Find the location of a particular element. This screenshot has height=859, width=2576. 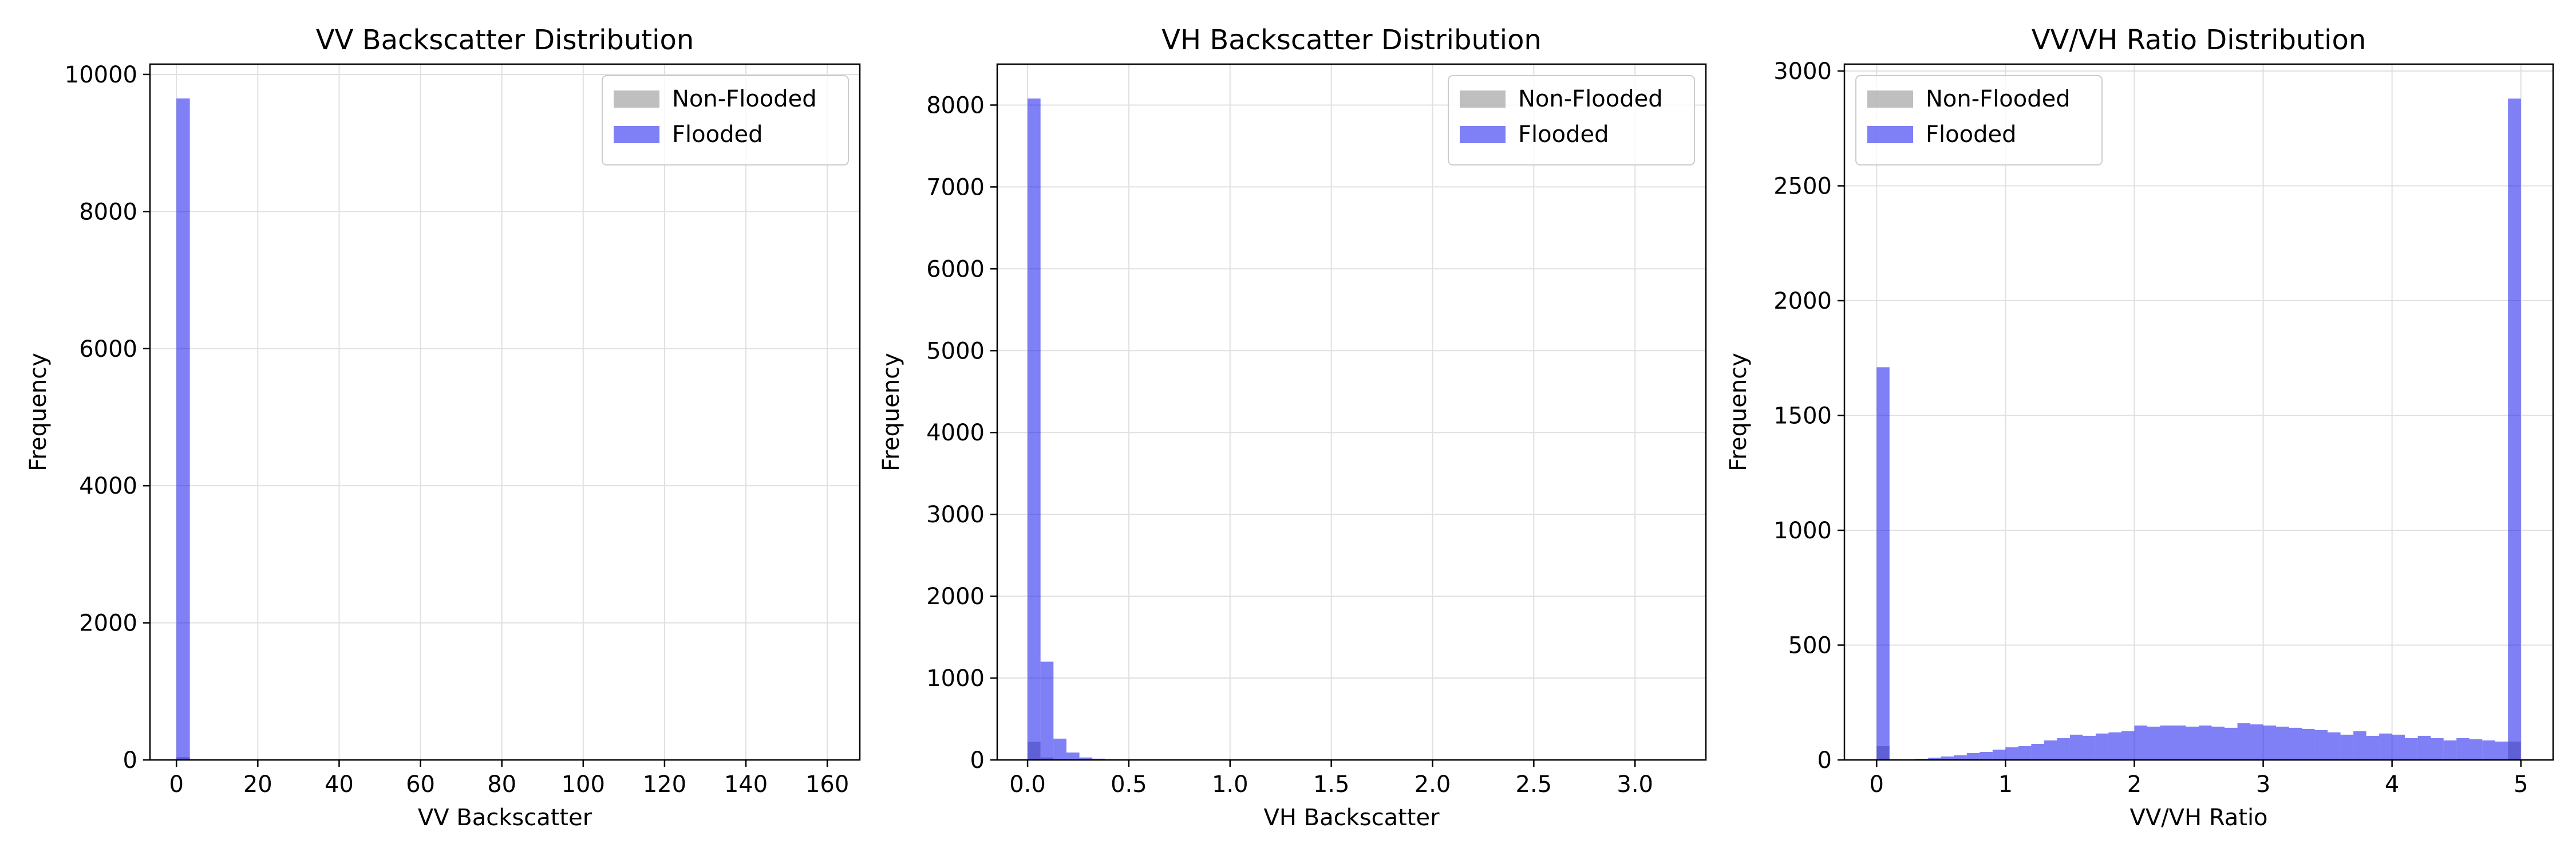

x-tick-label: 0.5 is located at coordinates (1129, 784).